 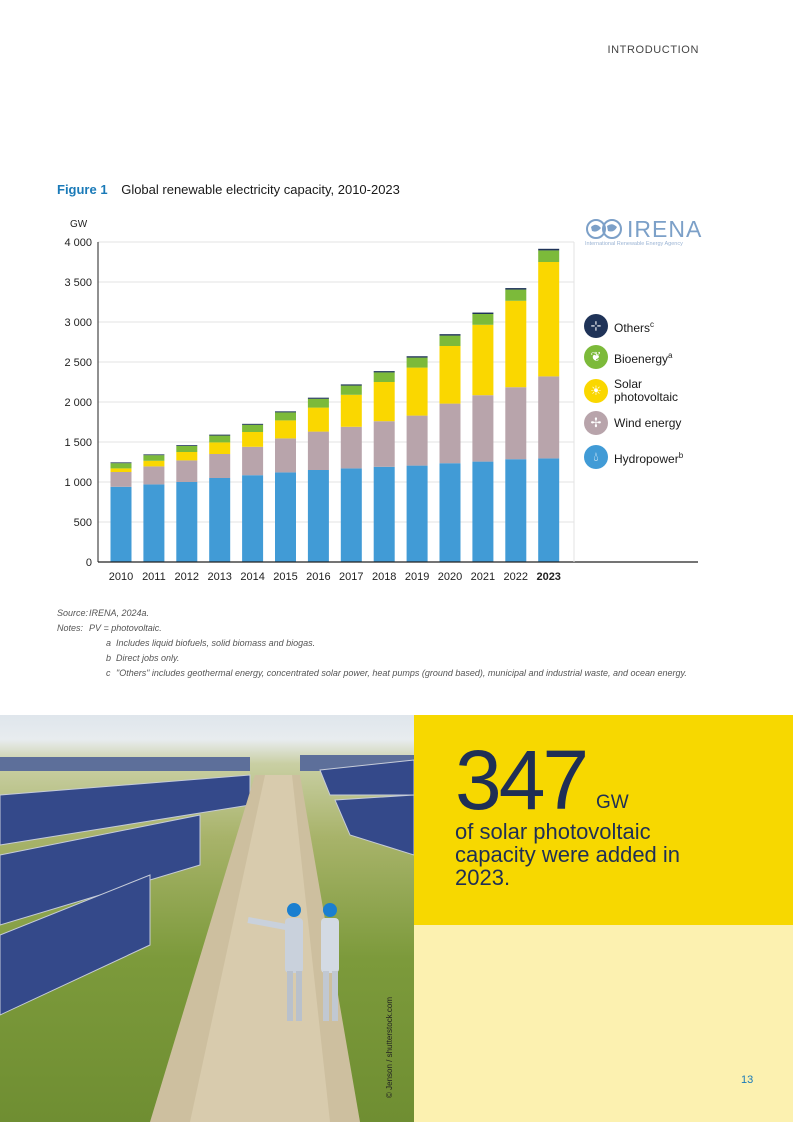 I want to click on note-letter: b, so click(x=109, y=658).